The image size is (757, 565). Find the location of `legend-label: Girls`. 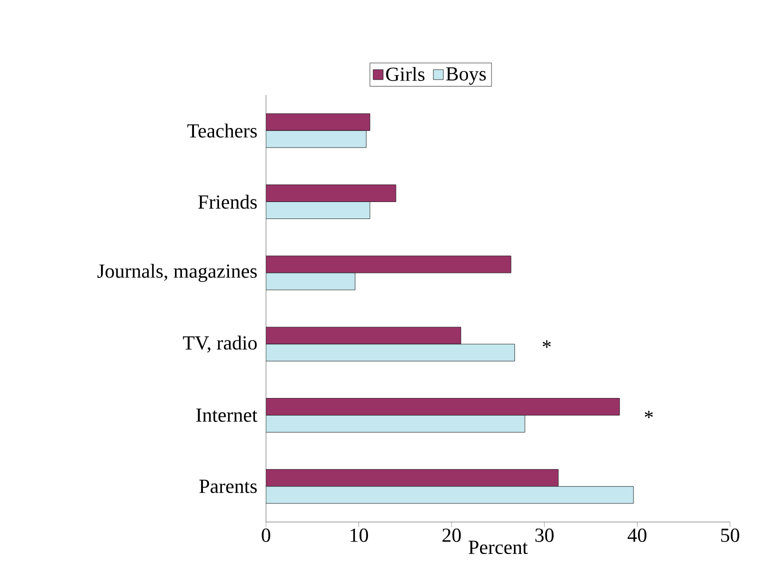

legend-label: Girls is located at coordinates (405, 73).